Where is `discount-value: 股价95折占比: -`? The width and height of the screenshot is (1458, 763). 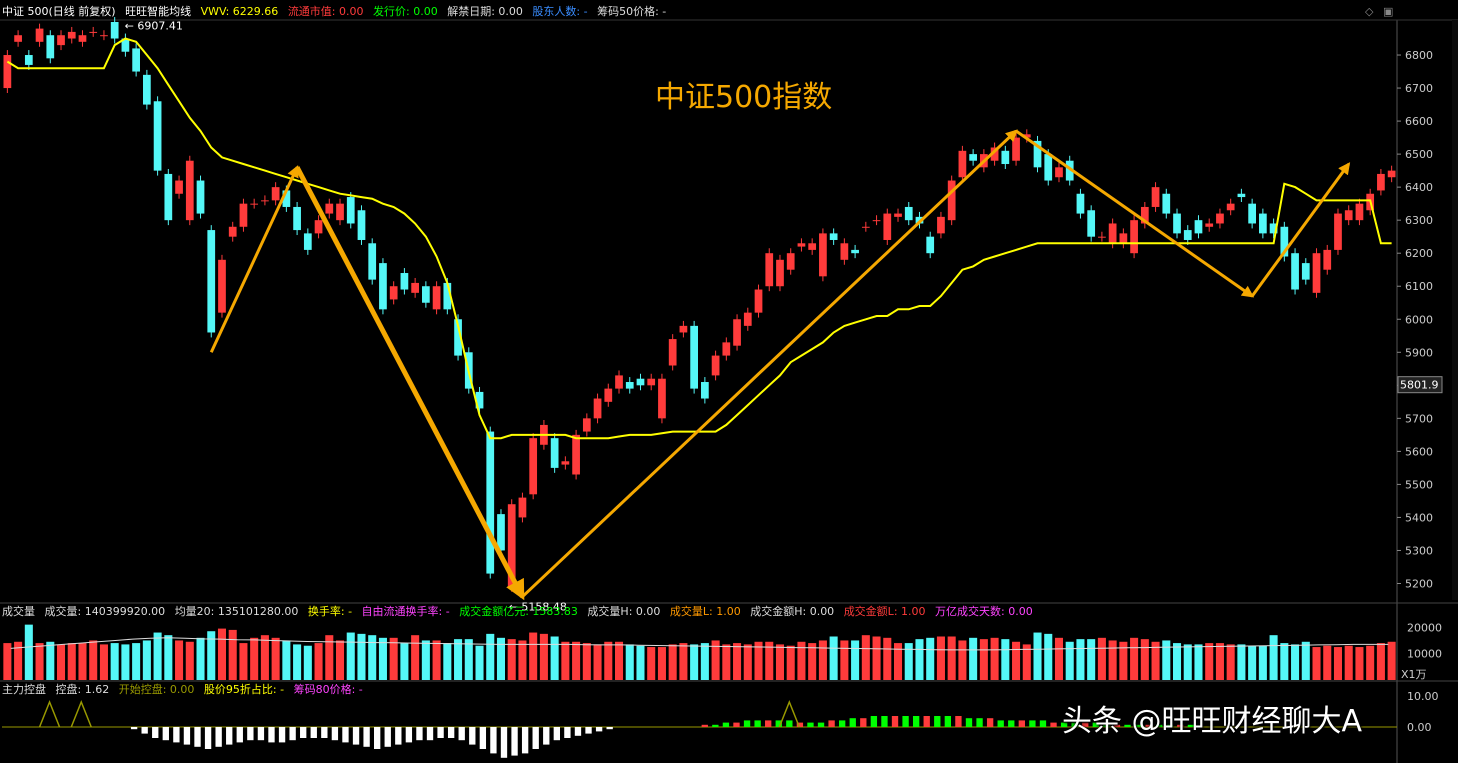
discount-value: 股价95折占比: - is located at coordinates (244, 689).